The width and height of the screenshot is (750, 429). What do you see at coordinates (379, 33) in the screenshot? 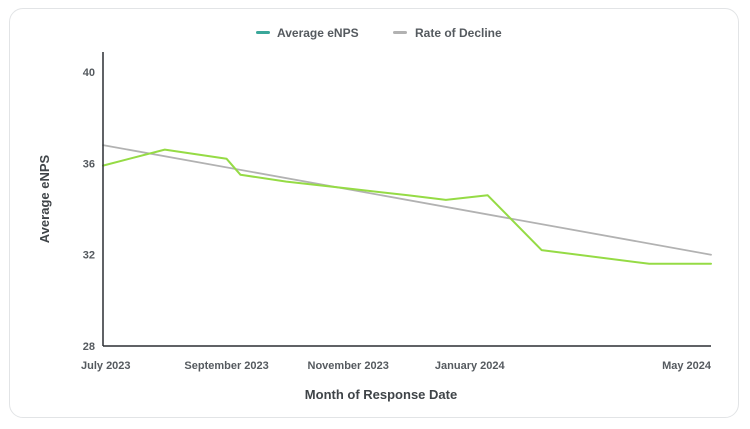
I see `chart-legend: Average eNPS Rate of Decline` at bounding box center [379, 33].